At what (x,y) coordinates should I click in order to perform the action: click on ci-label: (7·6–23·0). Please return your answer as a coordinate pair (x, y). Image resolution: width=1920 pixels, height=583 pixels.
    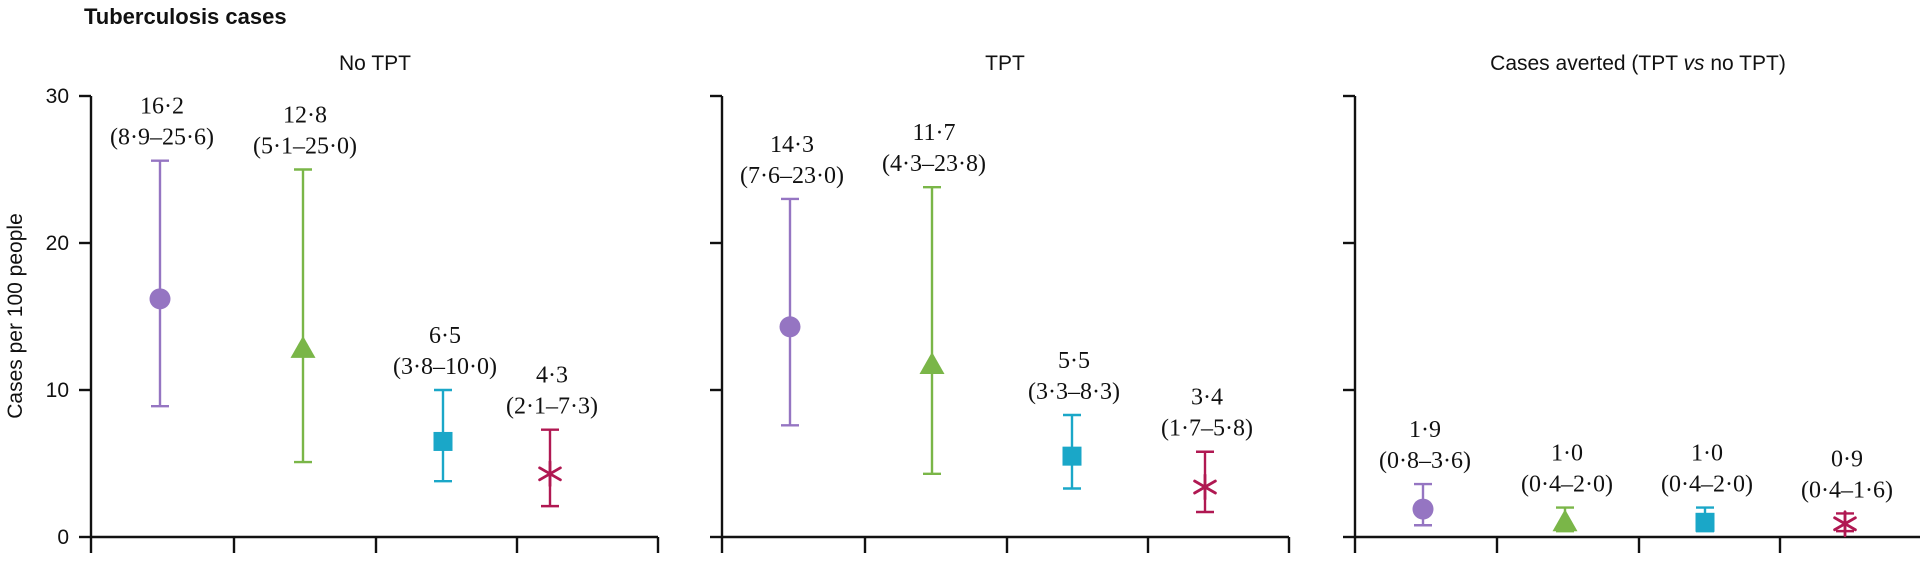
    Looking at the image, I should click on (792, 176).